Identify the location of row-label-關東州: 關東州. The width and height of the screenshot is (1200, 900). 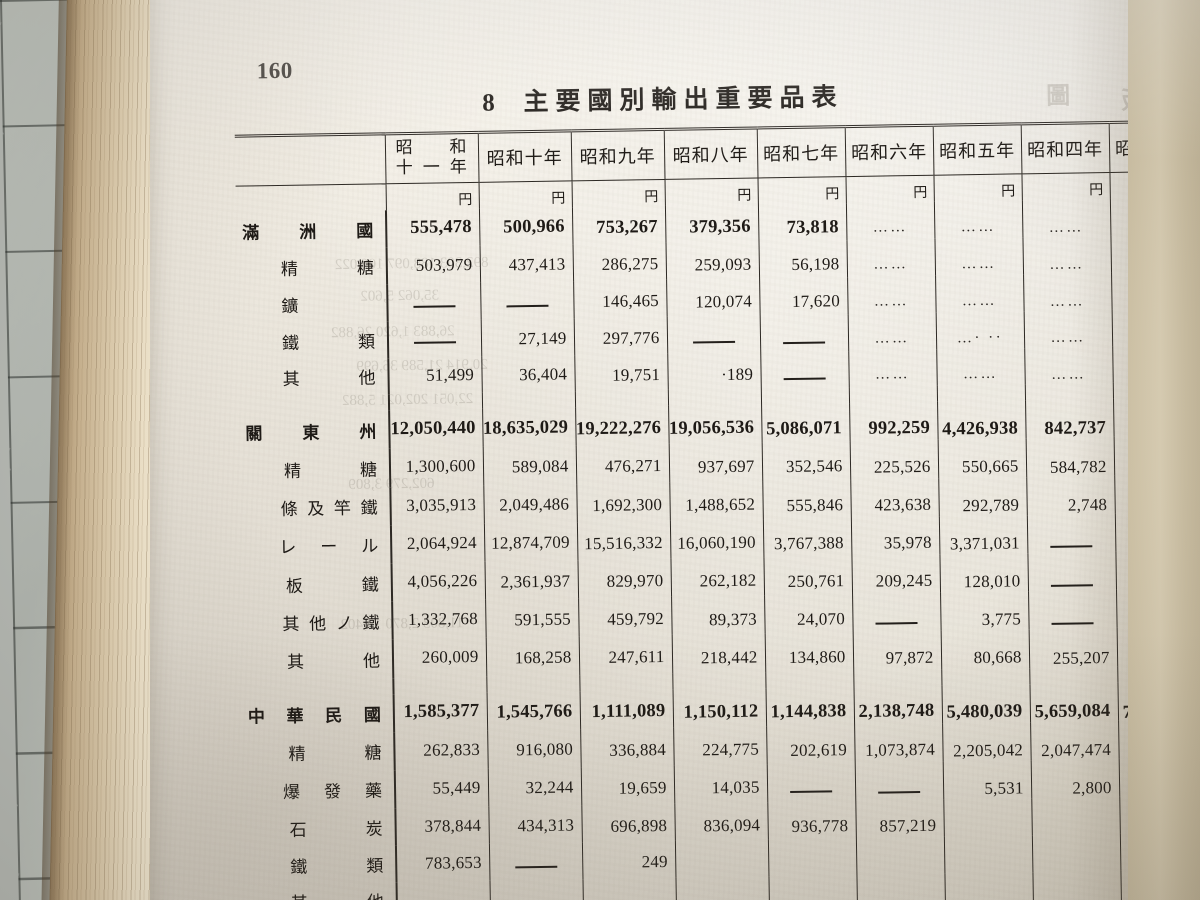
(314, 431).